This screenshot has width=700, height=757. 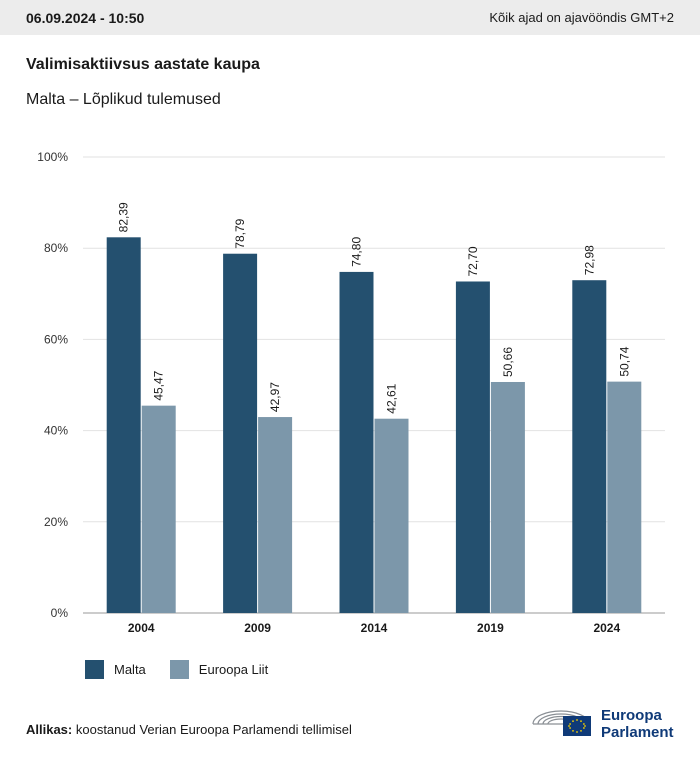 I want to click on legend-swatch-malta, so click(x=94, y=669).